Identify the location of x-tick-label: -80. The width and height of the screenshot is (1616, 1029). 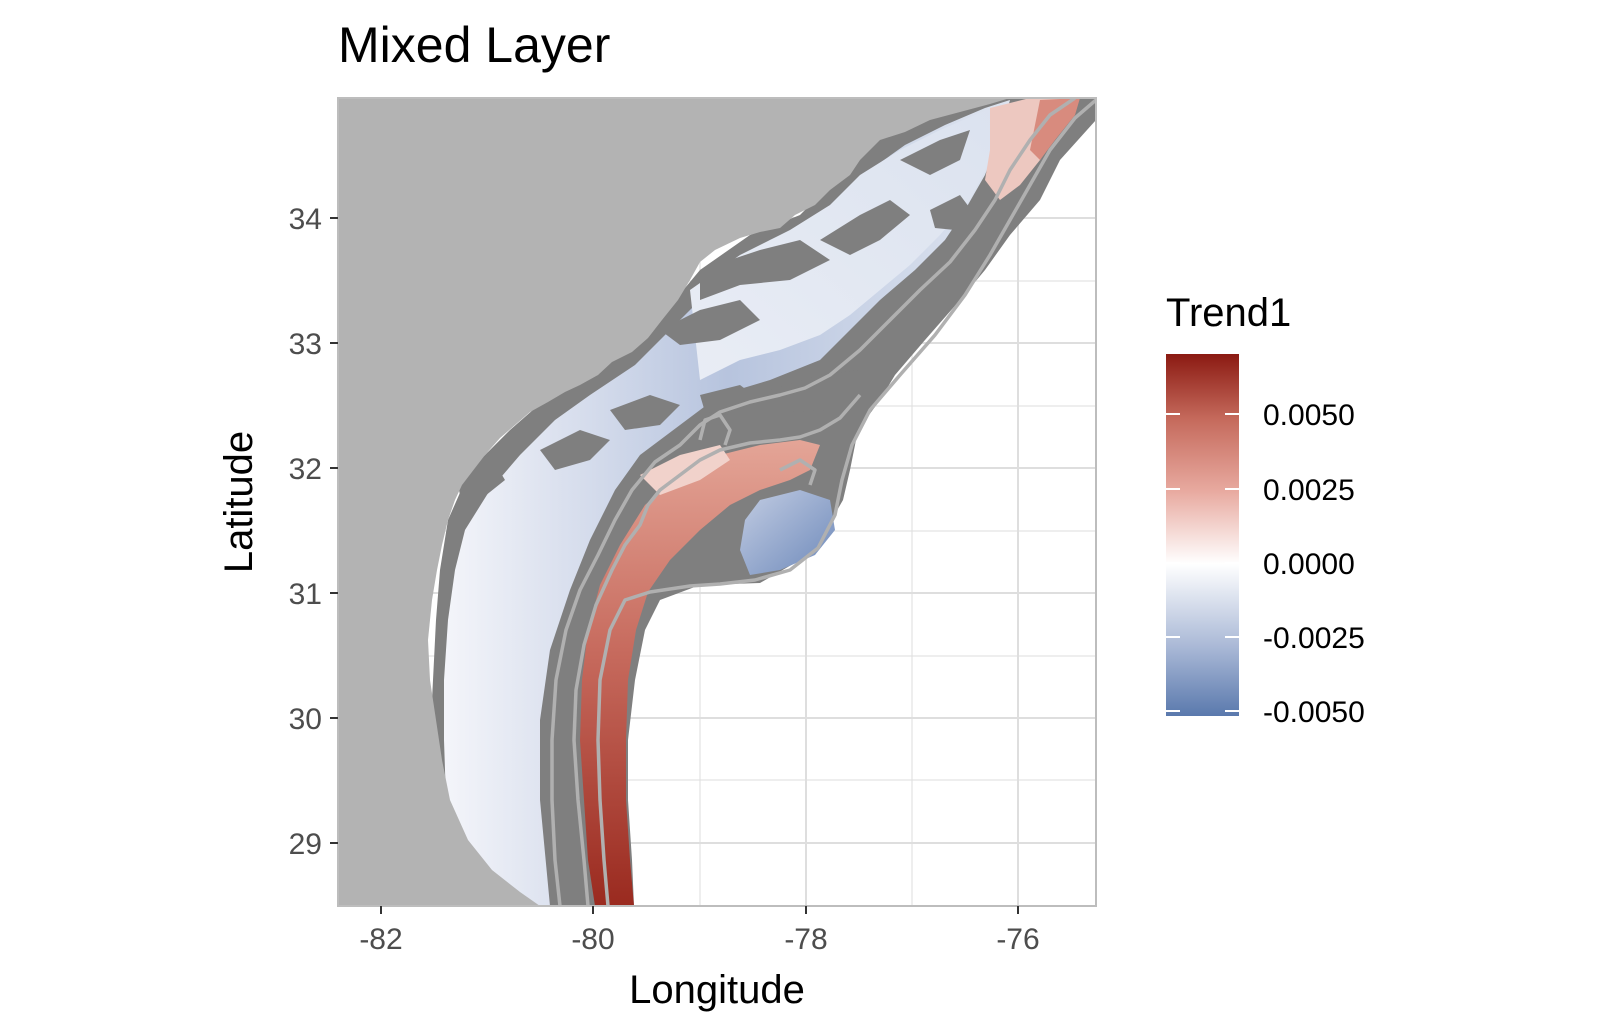
(592, 939).